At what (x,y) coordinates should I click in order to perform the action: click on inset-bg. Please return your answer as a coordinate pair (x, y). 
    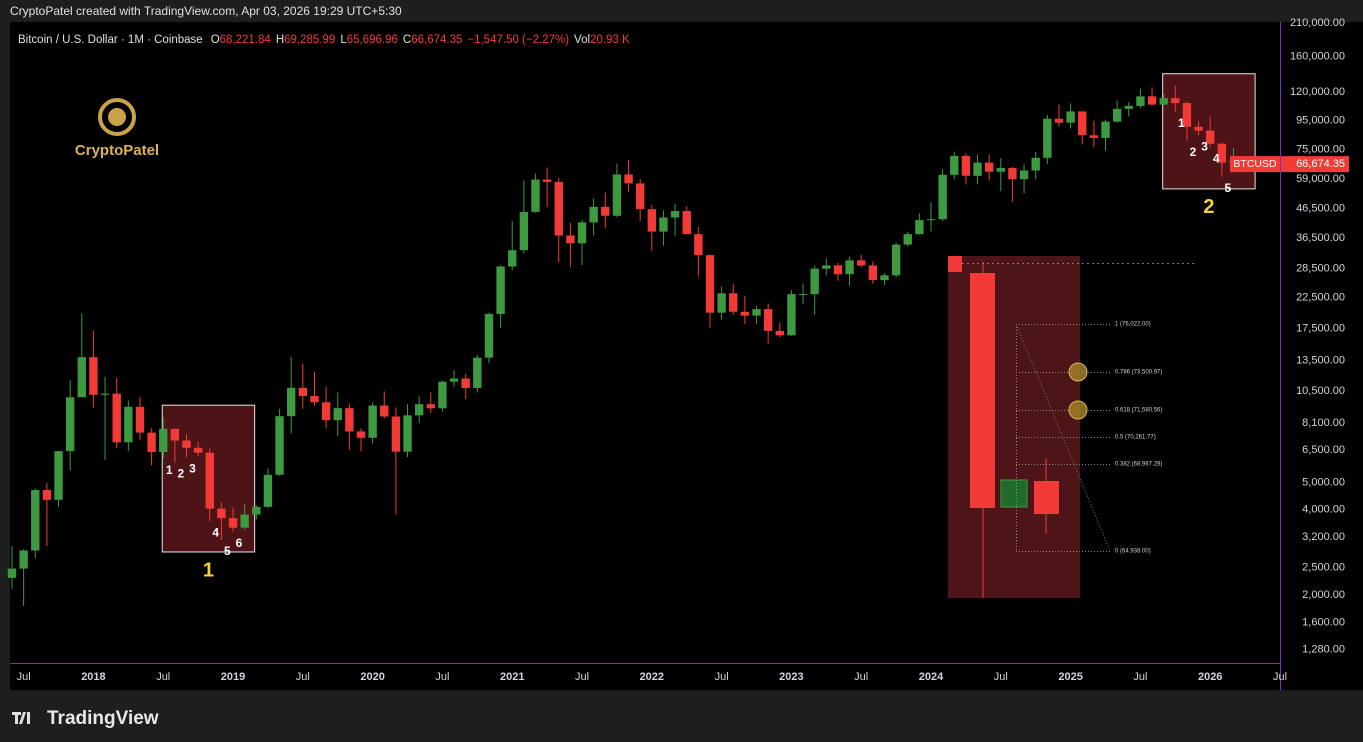
    Looking at the image, I should click on (1014, 427).